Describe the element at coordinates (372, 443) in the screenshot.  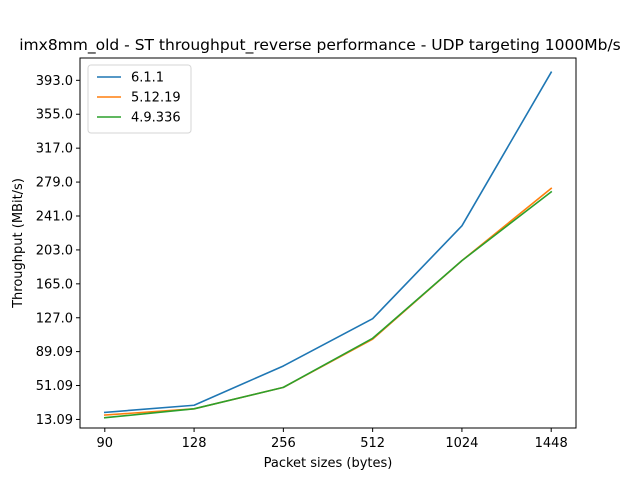
I see `x-tick-label: 512` at that location.